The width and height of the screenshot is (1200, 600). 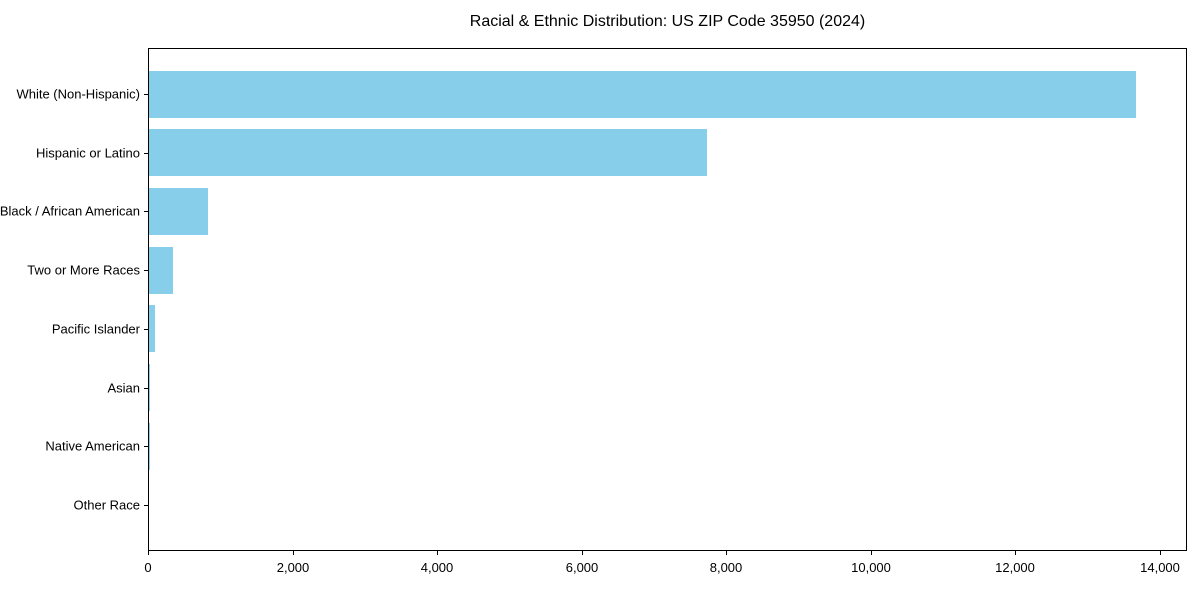 What do you see at coordinates (87, 153) in the screenshot?
I see `y-tick-label: Hispanic or Latino` at bounding box center [87, 153].